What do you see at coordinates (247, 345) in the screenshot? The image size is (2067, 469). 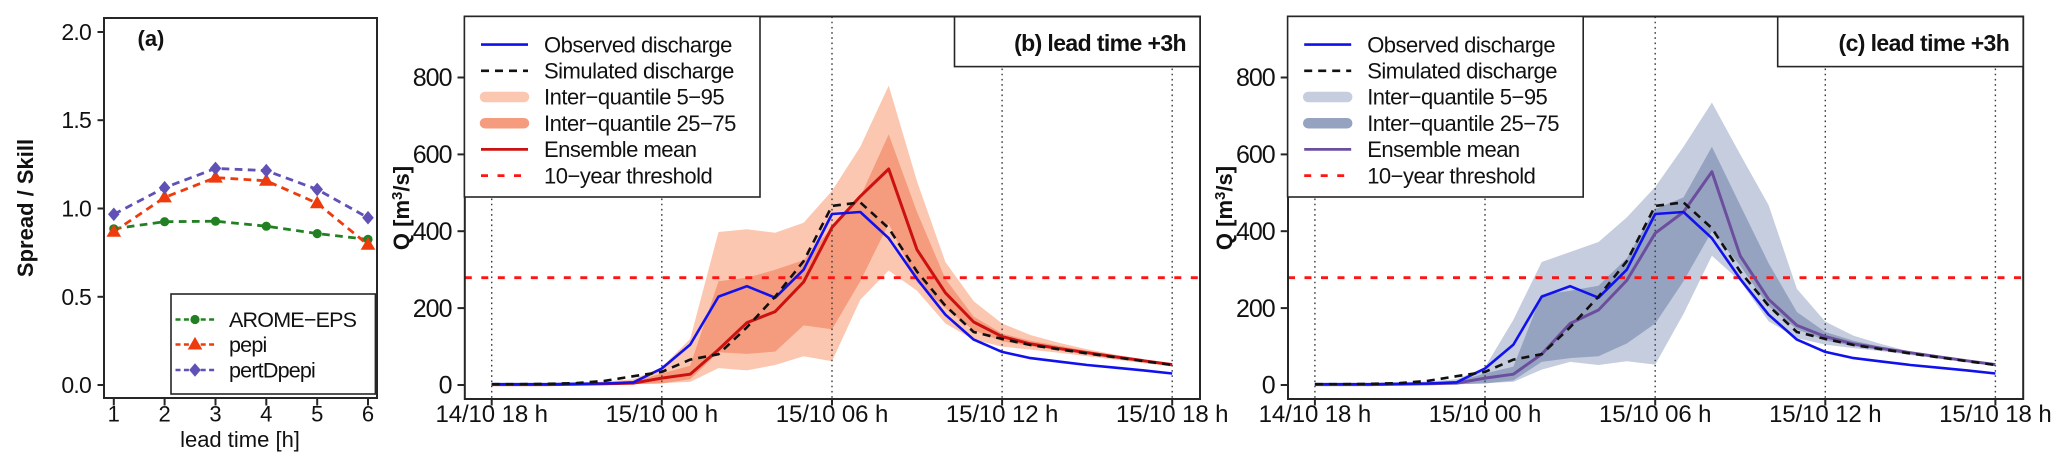 I see `svg-text: pepi` at bounding box center [247, 345].